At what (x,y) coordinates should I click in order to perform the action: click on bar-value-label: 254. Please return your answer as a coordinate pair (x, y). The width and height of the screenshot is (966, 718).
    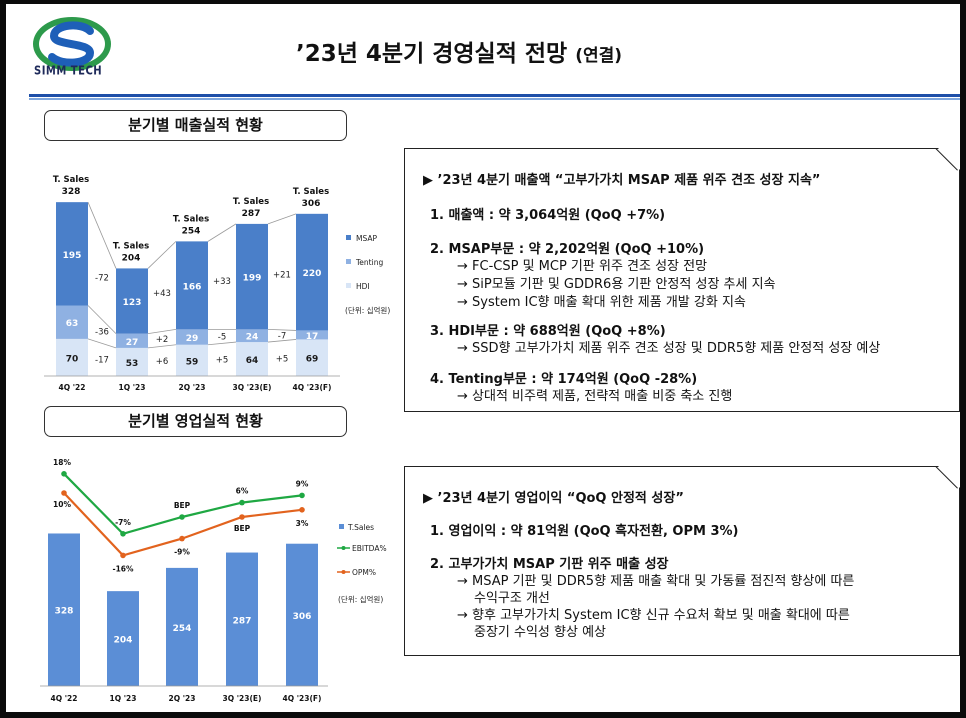
    Looking at the image, I should click on (182, 629).